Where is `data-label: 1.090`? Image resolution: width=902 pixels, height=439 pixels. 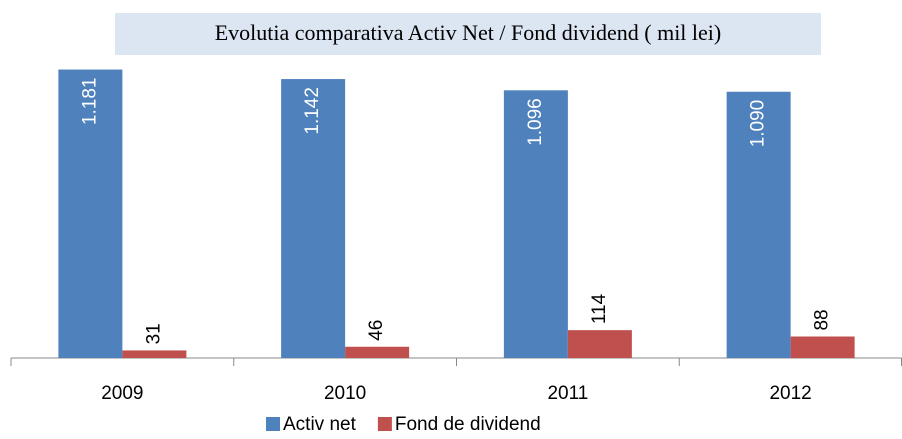
data-label: 1.090 is located at coordinates (758, 124).